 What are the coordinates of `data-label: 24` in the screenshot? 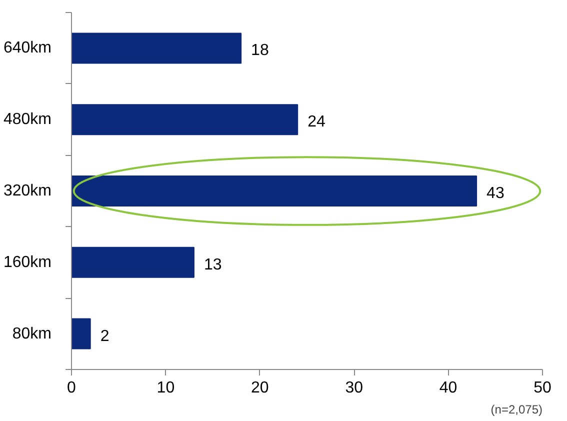 It's located at (317, 122).